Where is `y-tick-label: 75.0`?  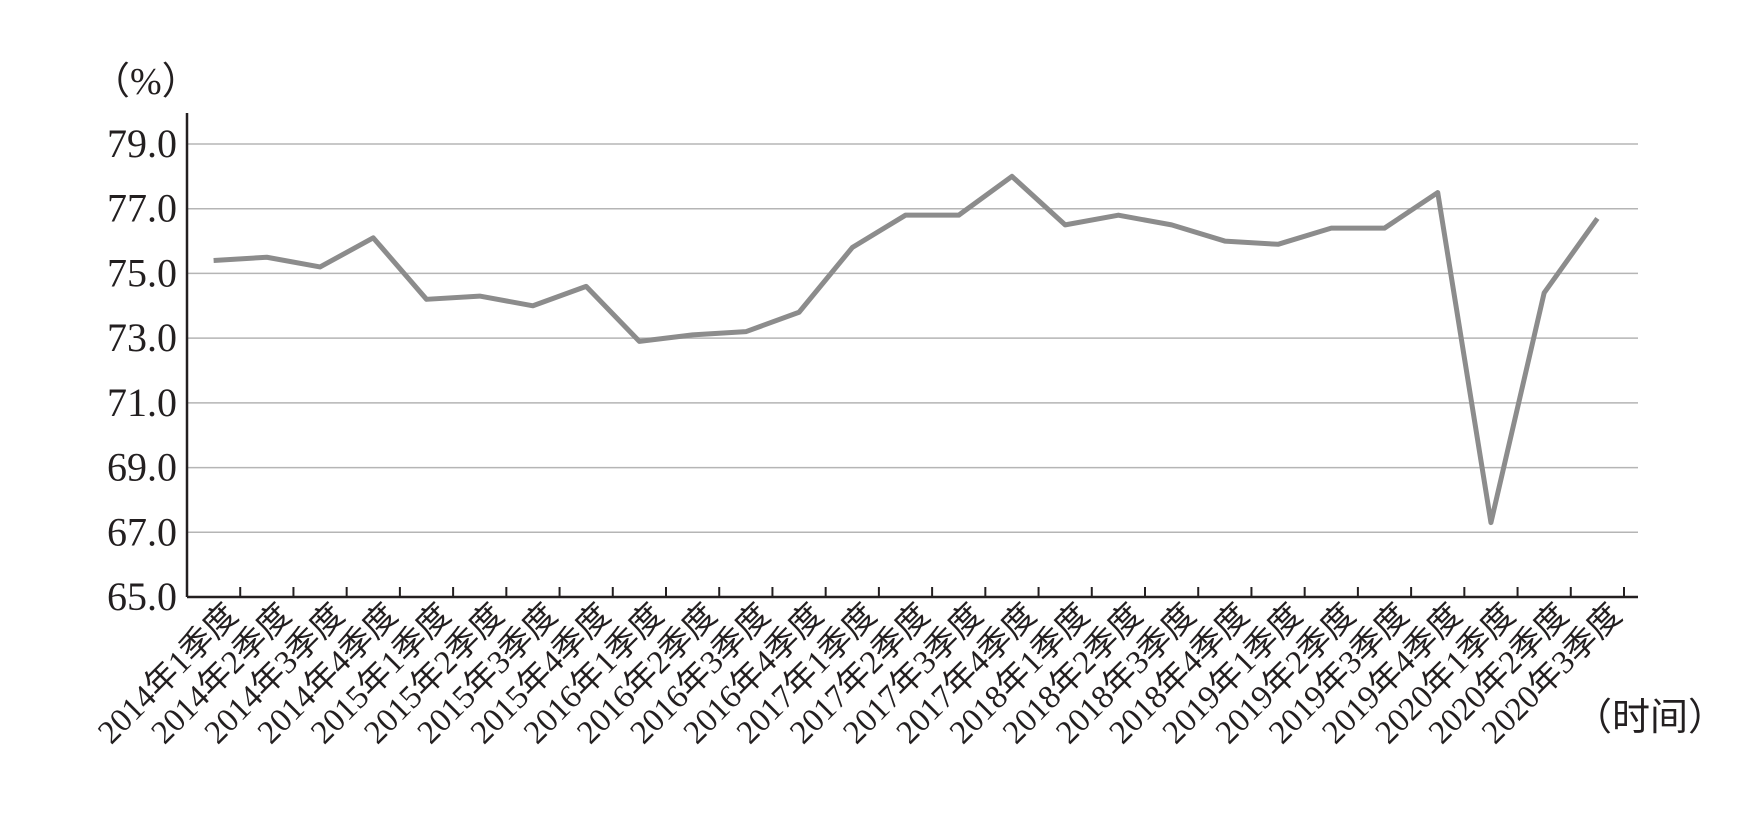 y-tick-label: 75.0 is located at coordinates (142, 272).